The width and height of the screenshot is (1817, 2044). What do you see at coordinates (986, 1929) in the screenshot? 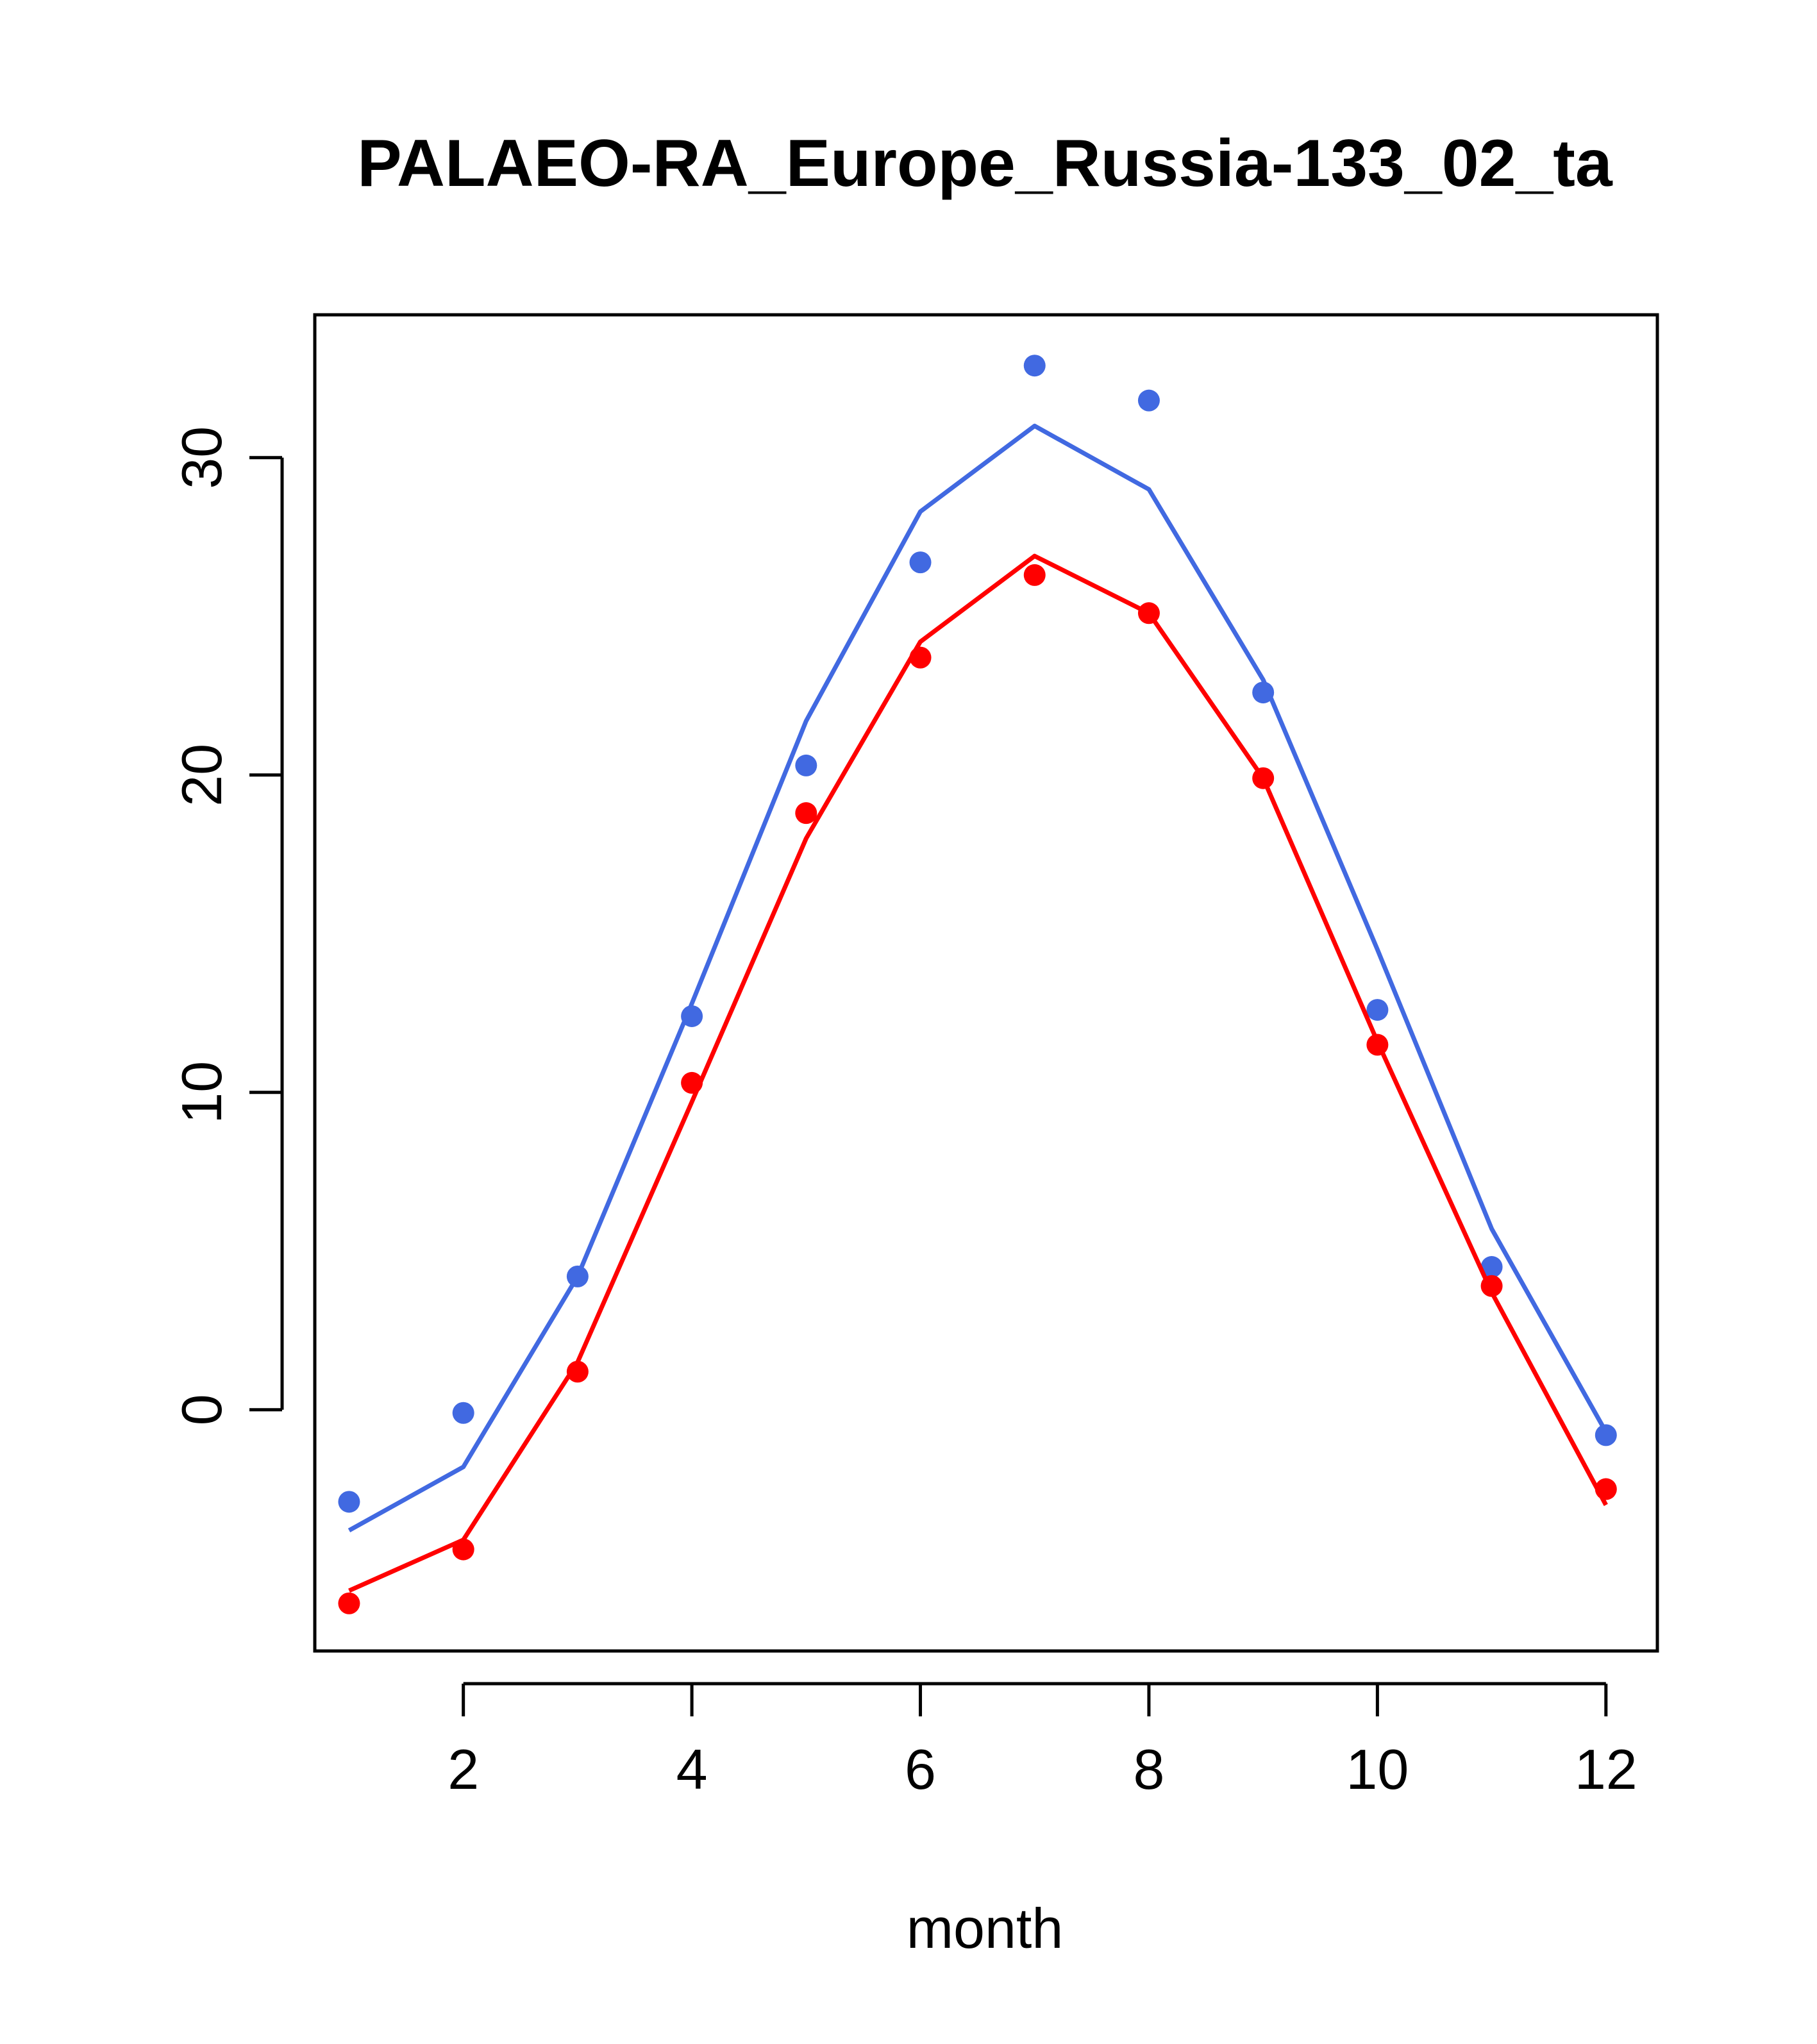
I see `x-axis-label: month` at bounding box center [986, 1929].